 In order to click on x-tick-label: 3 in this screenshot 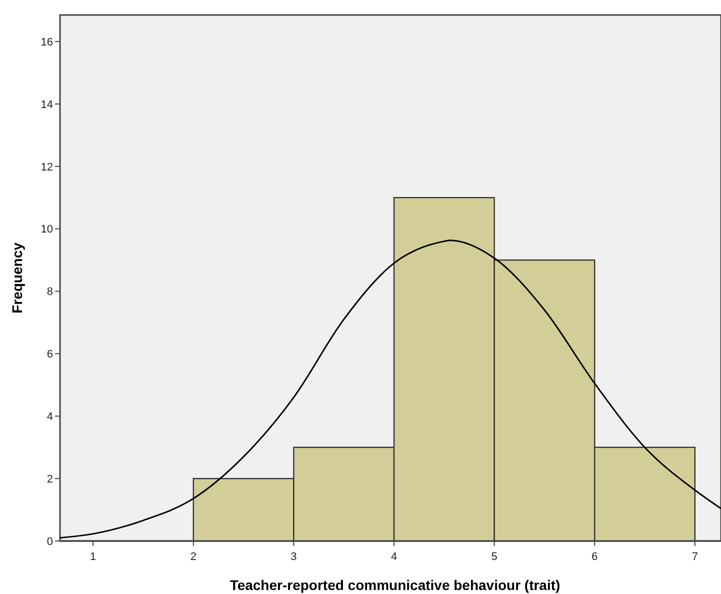, I will do `click(293, 557)`.